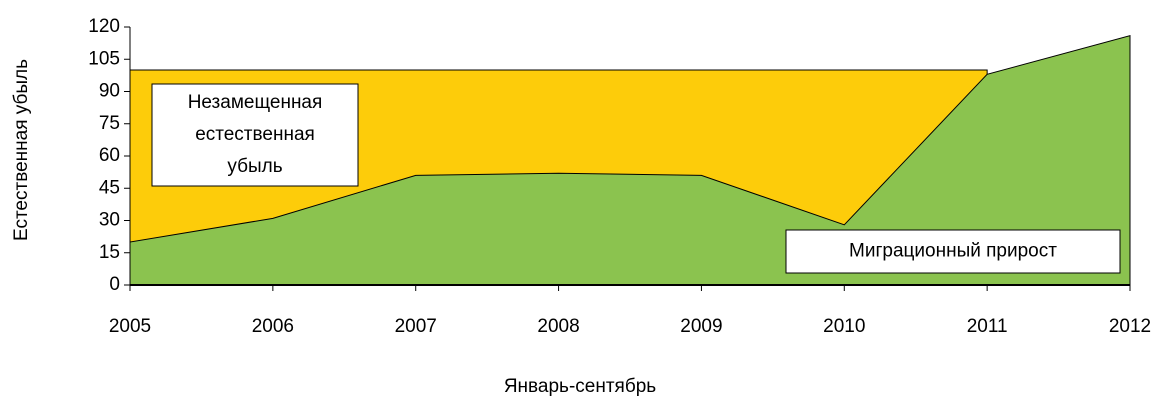 This screenshot has height=401, width=1164. Describe the element at coordinates (130, 326) in the screenshot. I see `x-tick-label: 2005` at that location.